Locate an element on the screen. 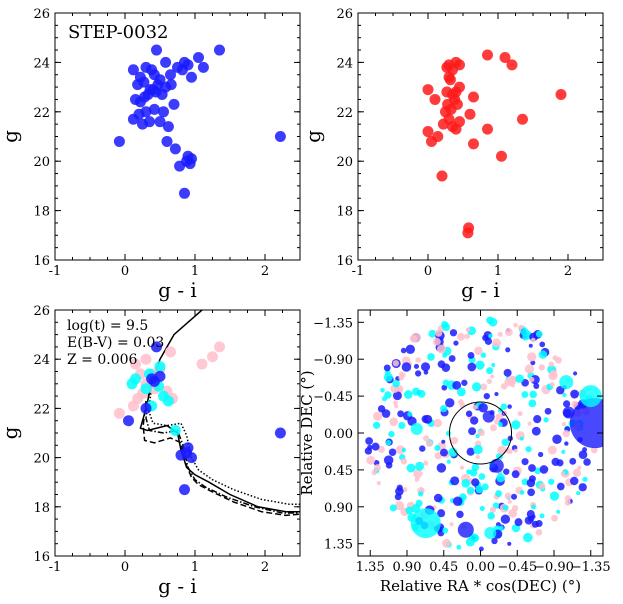 This screenshot has width=623, height=604. x-axis-label: g - i is located at coordinates (177, 290).